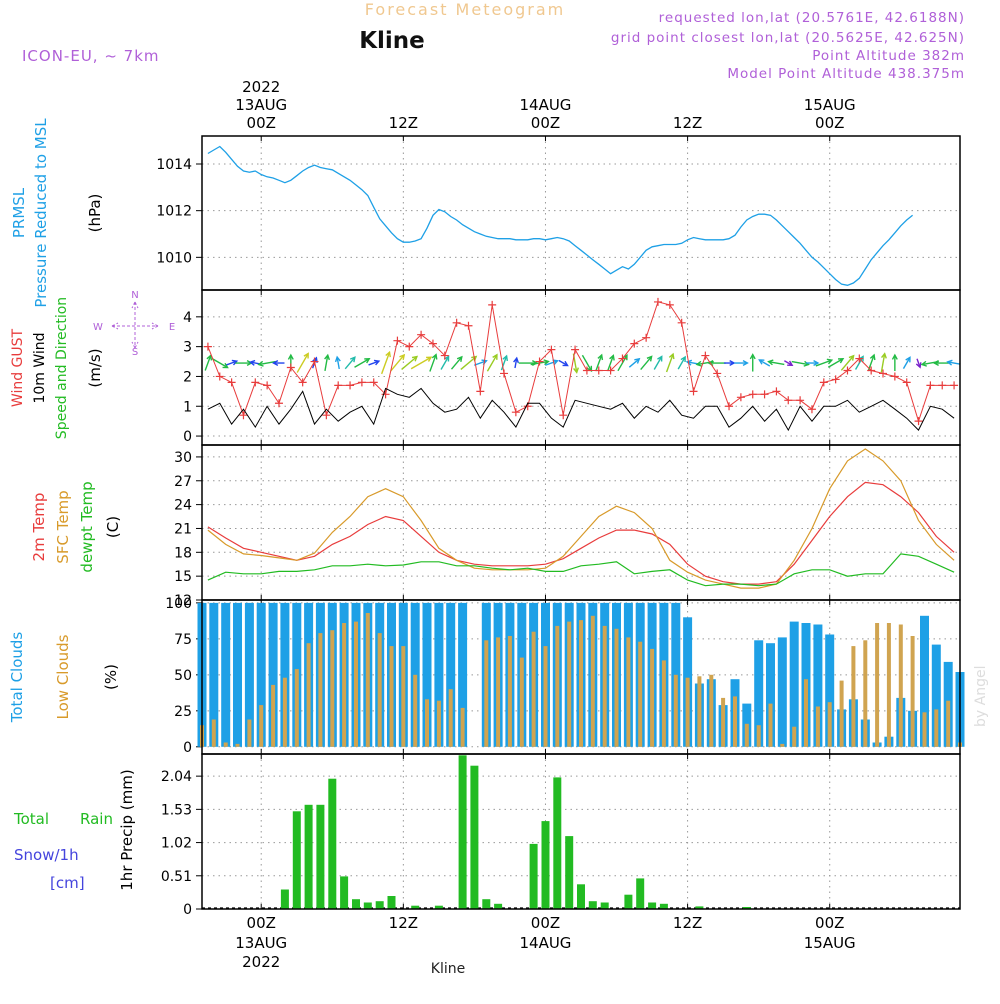 Image resolution: width=1000 pixels, height=1004 pixels. Describe the element at coordinates (176, 810) in the screenshot. I see `y-tick-label: 1.53` at that location.